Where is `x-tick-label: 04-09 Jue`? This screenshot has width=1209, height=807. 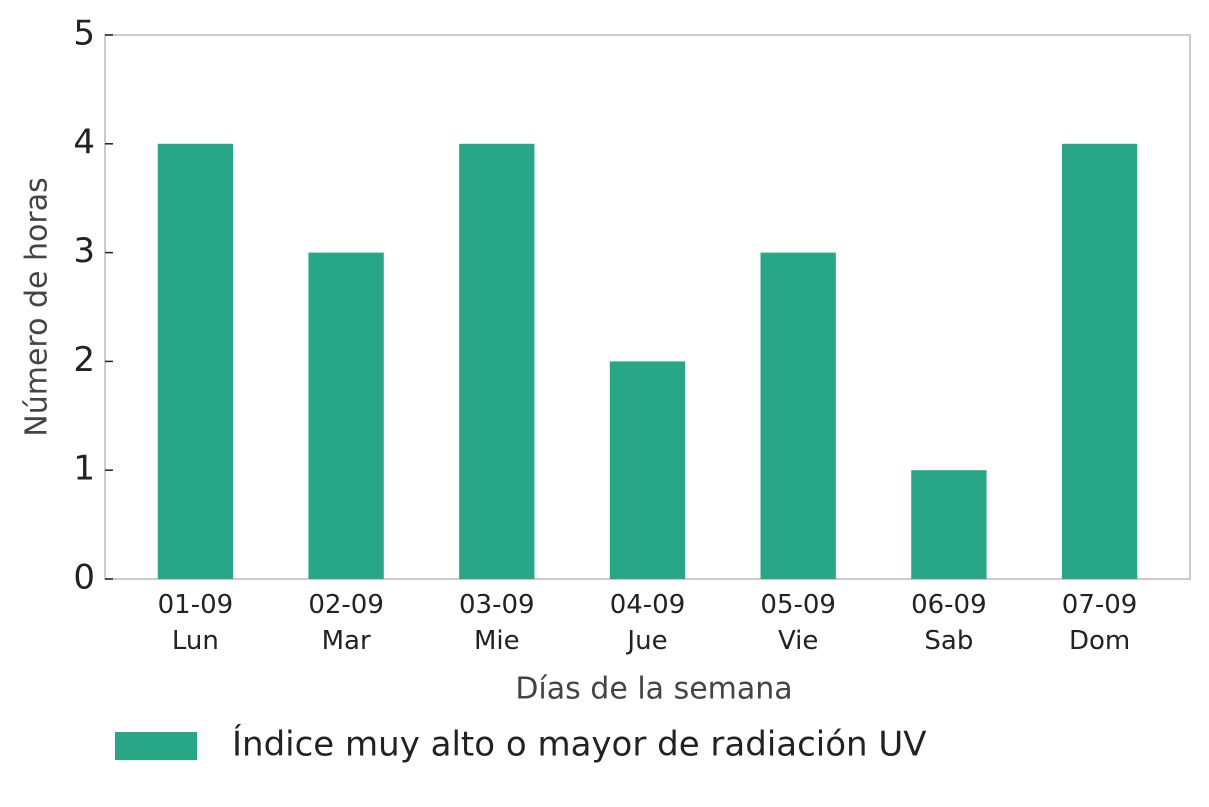 x-tick-label: 04-09 Jue is located at coordinates (648, 623).